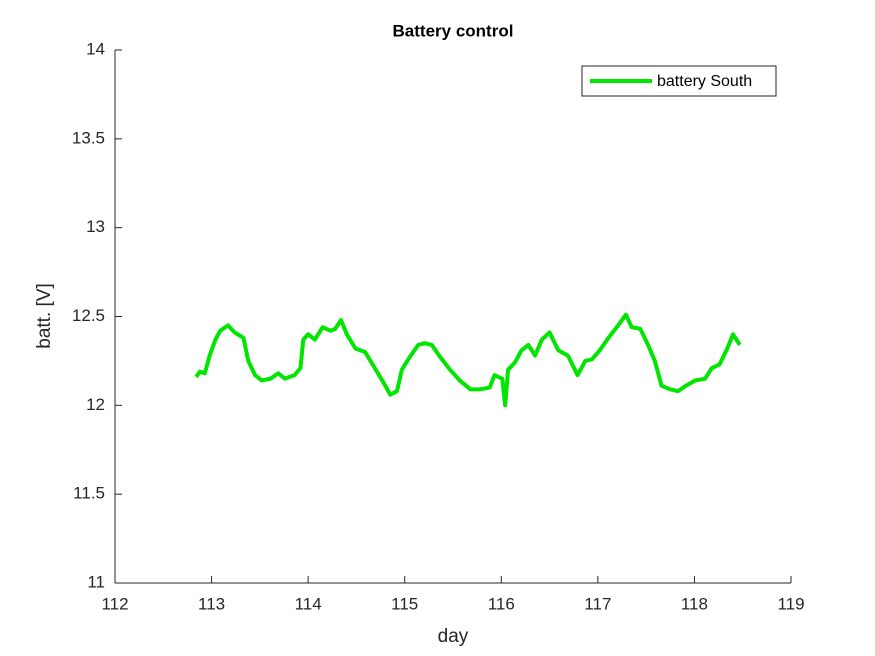 This screenshot has height=656, width=875. I want to click on chart-title: Battery control, so click(453, 30).